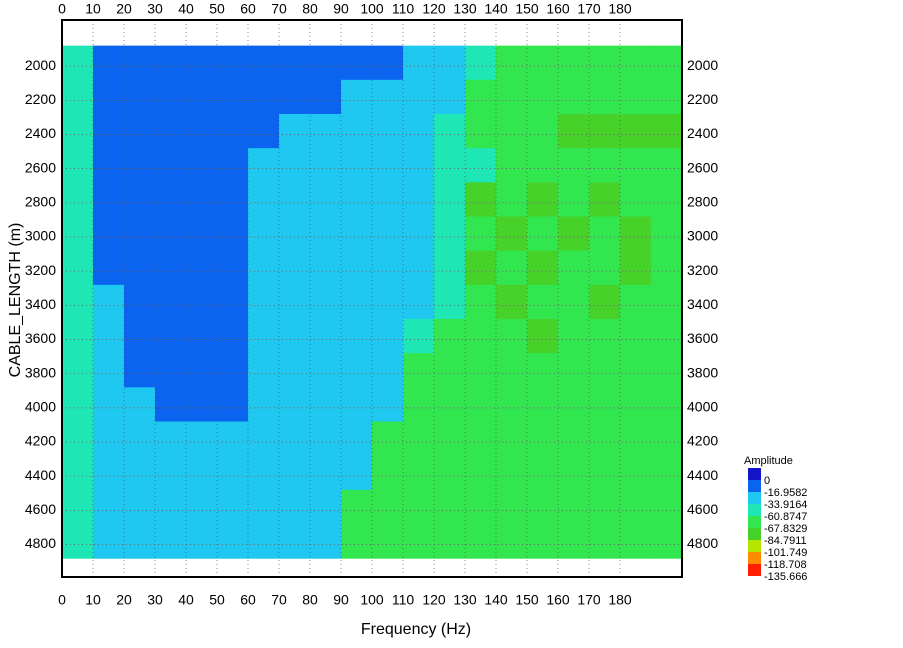 This screenshot has height=648, width=903. I want to click on y-tick-label: 2000, so click(702, 65).